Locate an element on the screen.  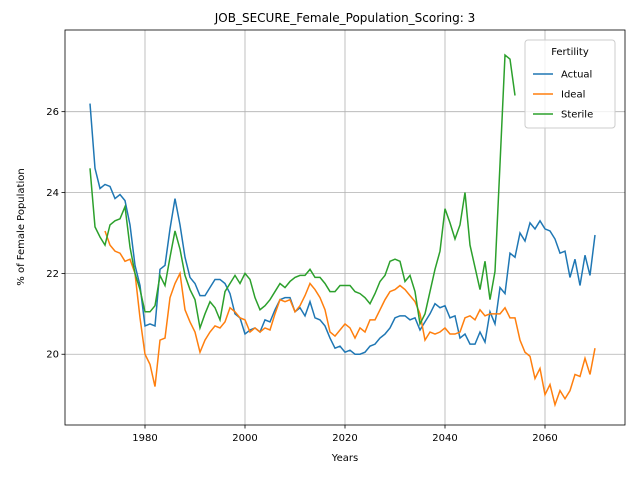
x-tick-label: 2040 is located at coordinates (444, 438).